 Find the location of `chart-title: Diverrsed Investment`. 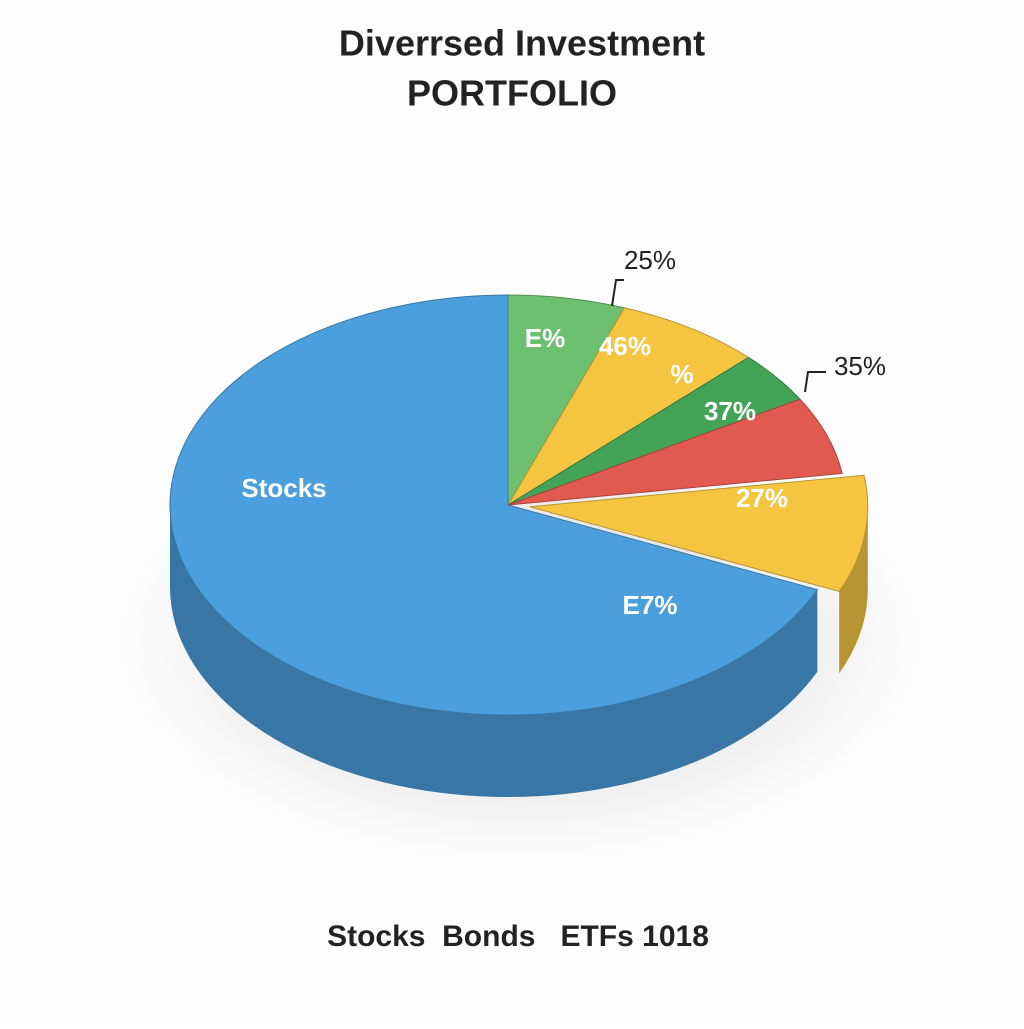

chart-title: Diverrsed Investment is located at coordinates (522, 43).